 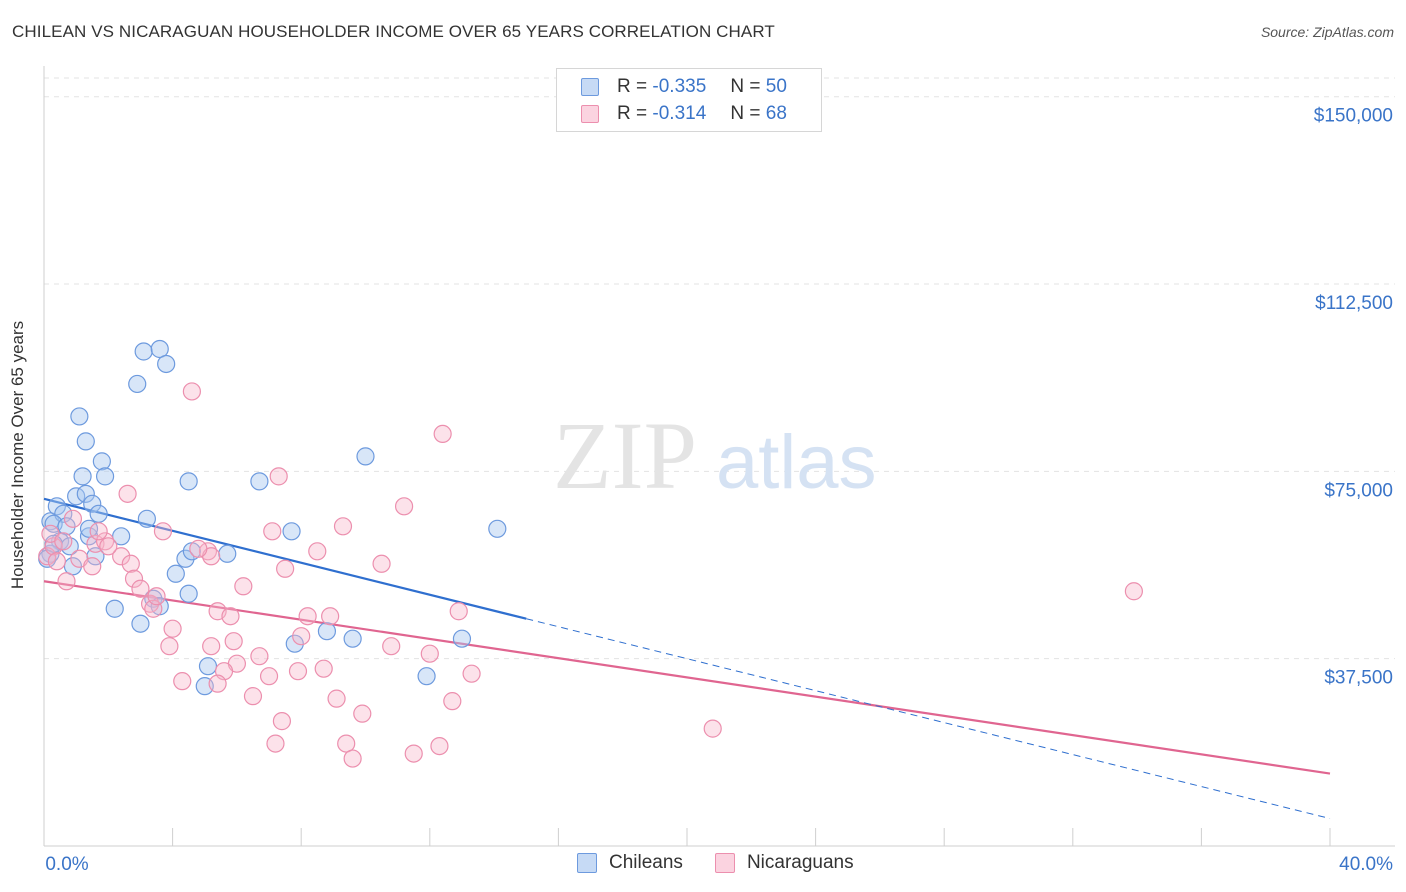 I want to click on legend-row-chileans: R = -0.335 N = 50, so click(x=684, y=87).